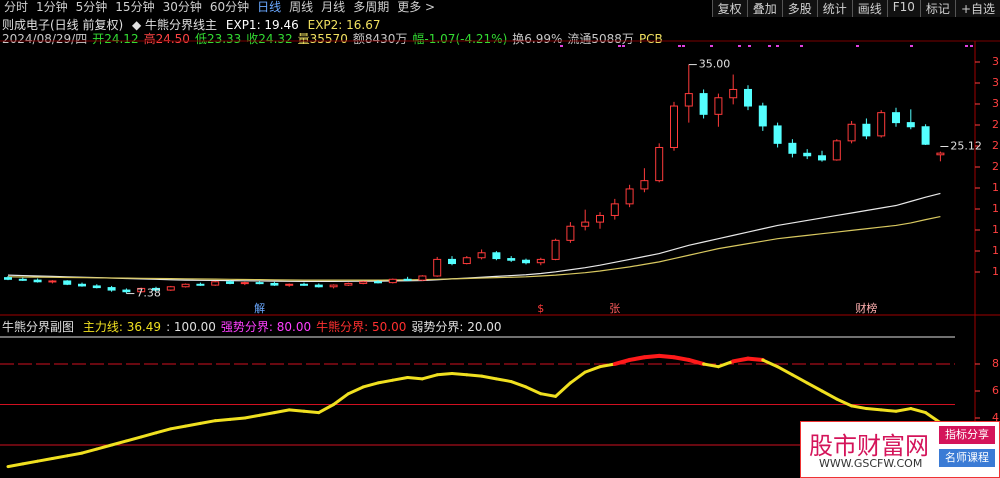 The image size is (1000, 478). I want to click on legend-item: 牛熊分界: 50.00, so click(361, 327).